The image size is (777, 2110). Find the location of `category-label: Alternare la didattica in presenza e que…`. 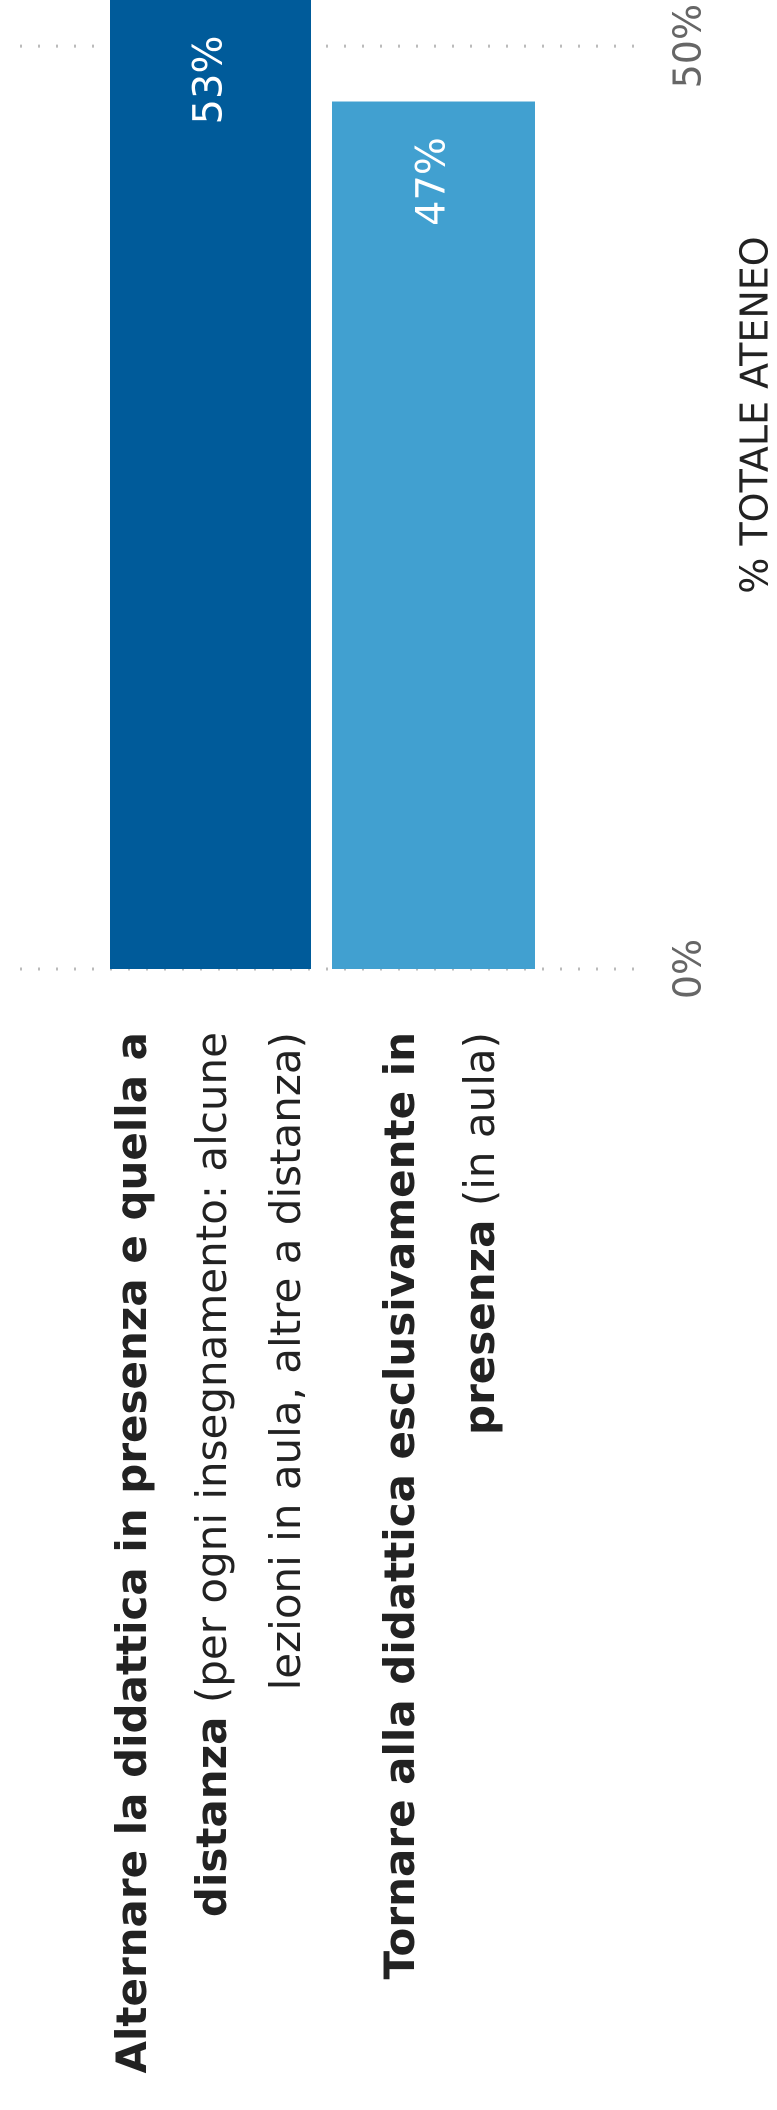

category-label: Alternare la didattica in presenza e que… is located at coordinates (131, 1553).